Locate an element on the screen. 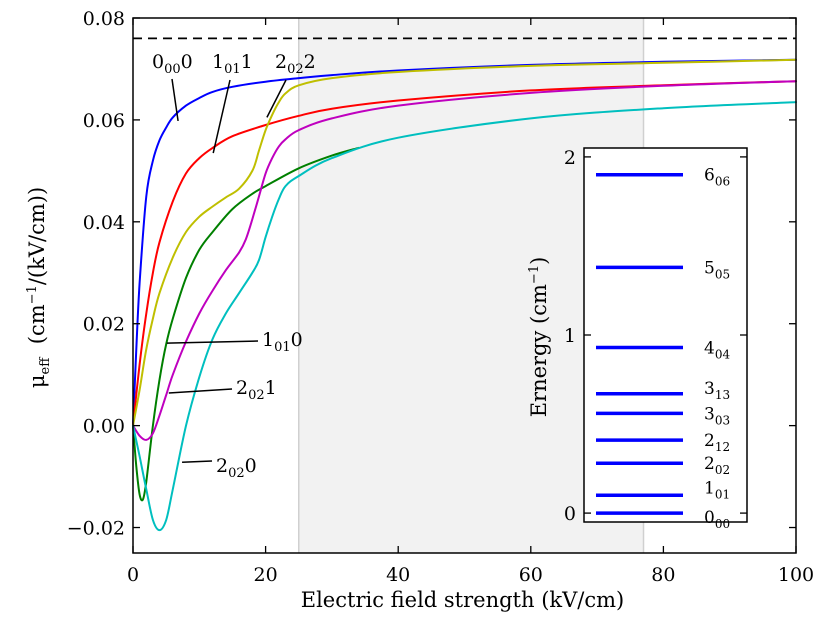  y-axis-label-units: (cm is located at coordinates (37, 330).